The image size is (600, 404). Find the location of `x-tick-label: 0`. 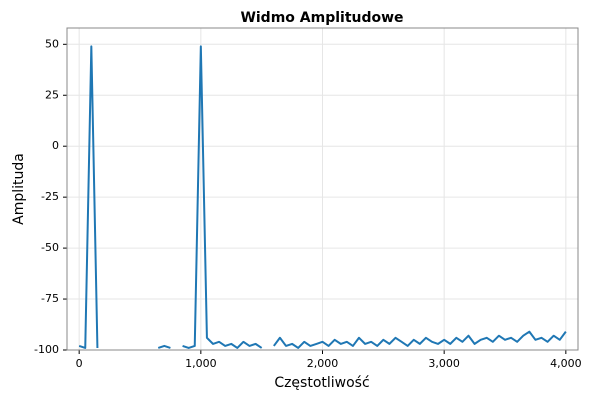

x-tick-label: 0 is located at coordinates (79, 363).